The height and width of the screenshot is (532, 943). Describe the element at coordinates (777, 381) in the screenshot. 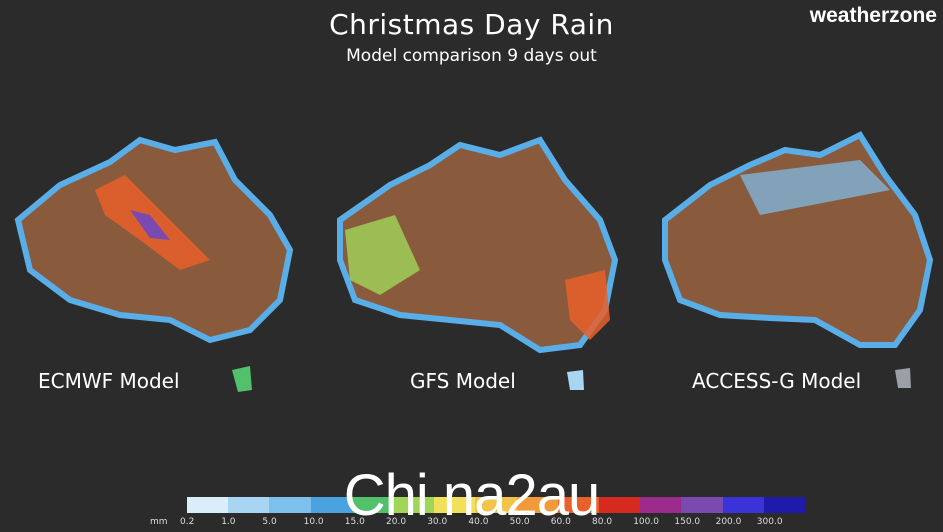

I see `map-label-access-g: ACCESS-G Model` at that location.